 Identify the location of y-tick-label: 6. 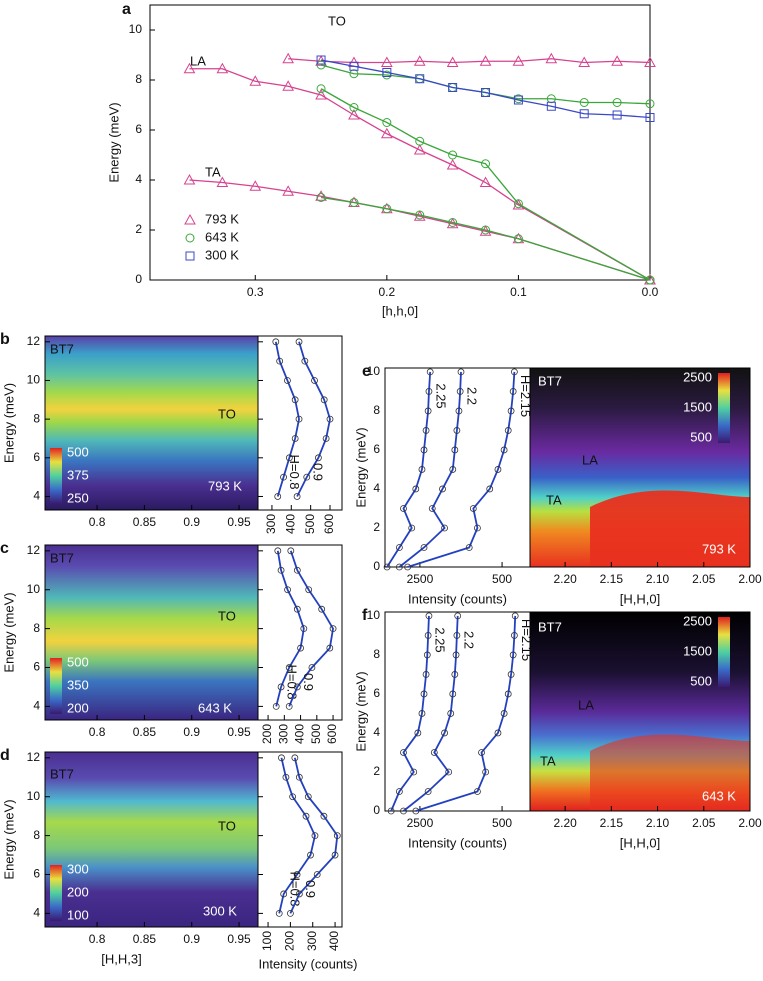
(36, 667).